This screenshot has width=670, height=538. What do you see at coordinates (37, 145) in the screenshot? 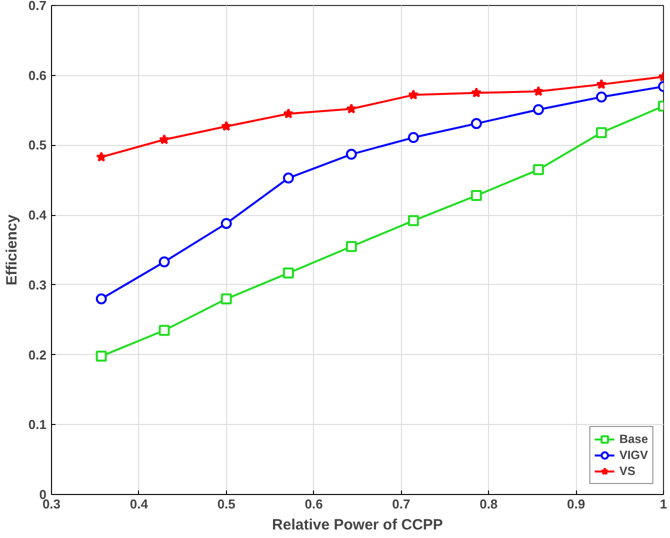
I see `y-tick-label: 0.5` at bounding box center [37, 145].